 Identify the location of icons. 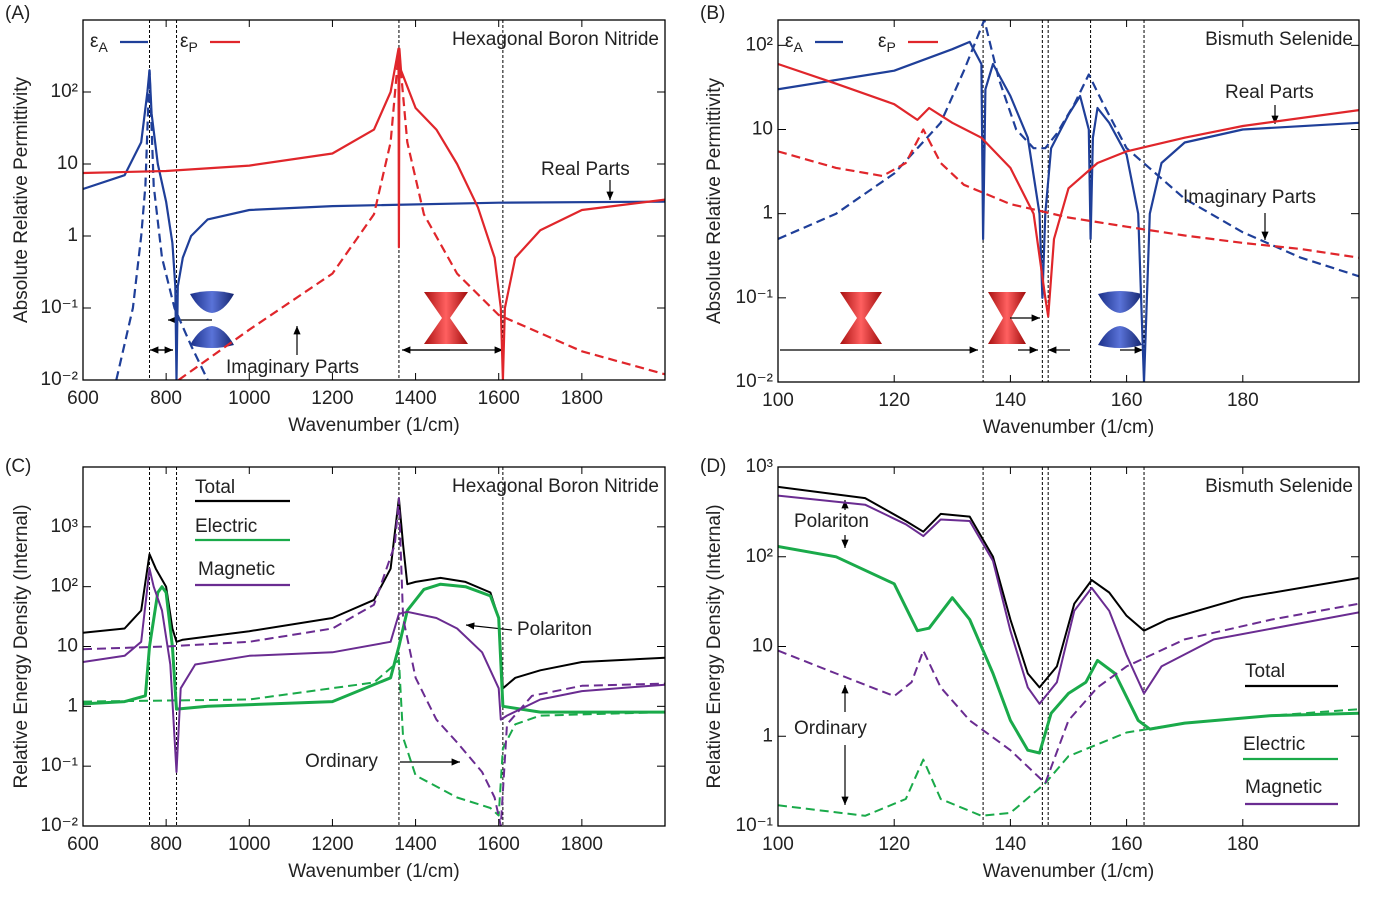
(666, 319).